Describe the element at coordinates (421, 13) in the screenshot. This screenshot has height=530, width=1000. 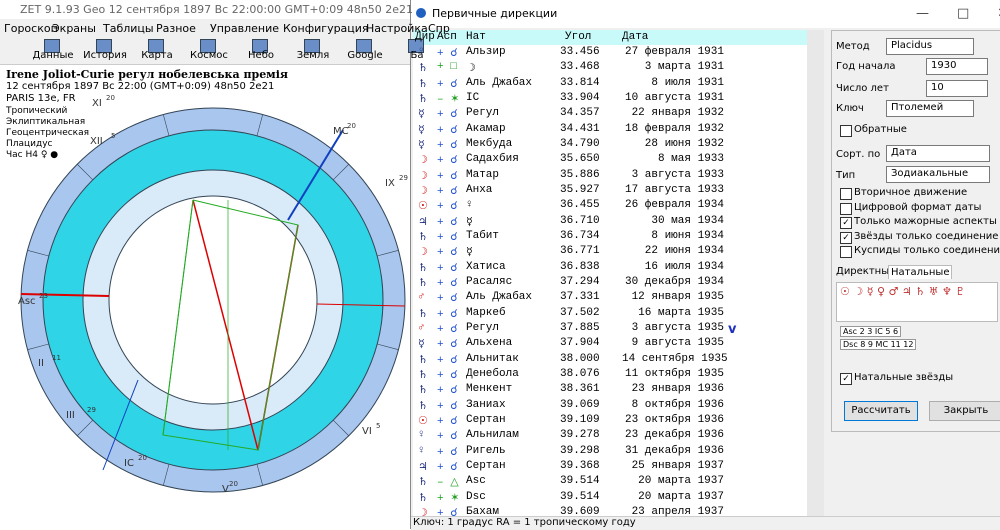
I see `dialog-icon` at that location.